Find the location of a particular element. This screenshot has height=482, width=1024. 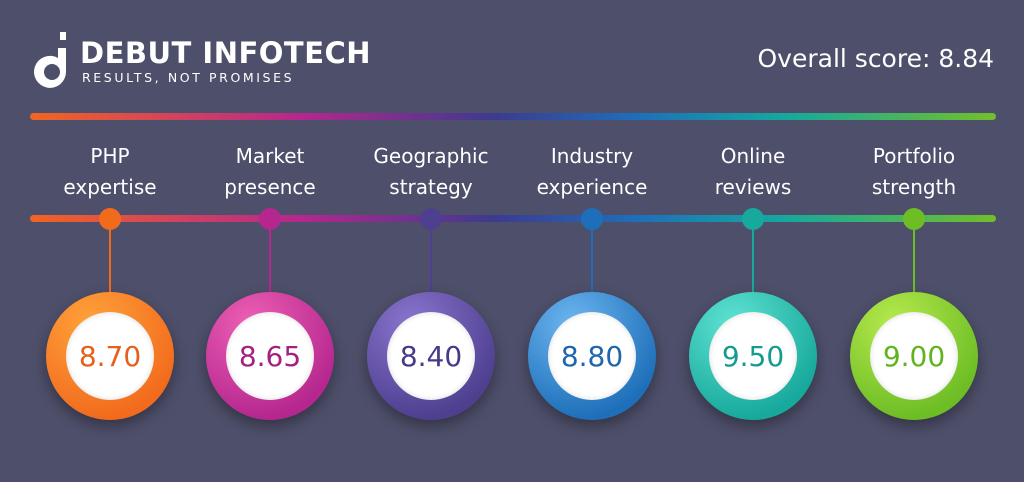

score-ring: 9.00 is located at coordinates (914, 356).